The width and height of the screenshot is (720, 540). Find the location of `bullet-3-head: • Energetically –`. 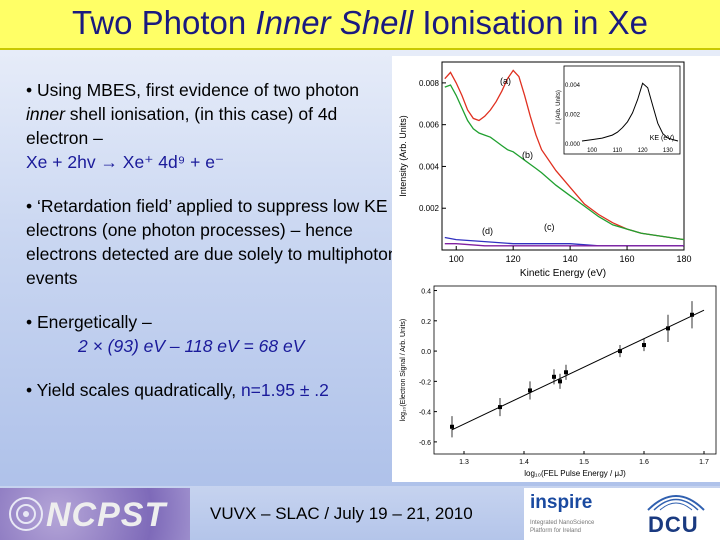

bullet-3-head: • Energetically – is located at coordinates (89, 322).